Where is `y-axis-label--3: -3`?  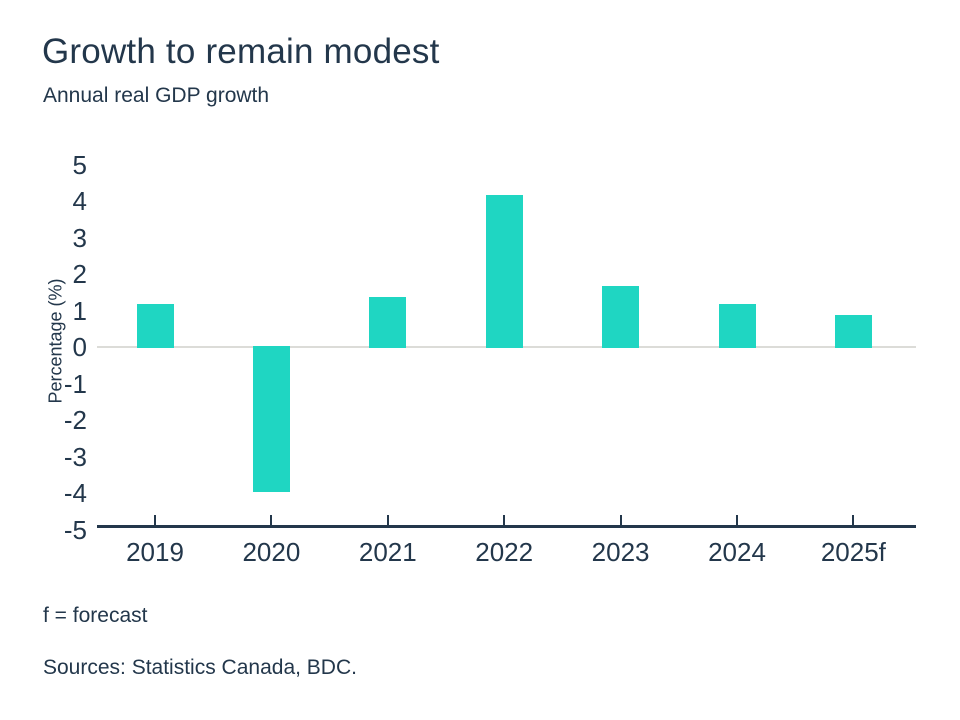
y-axis-label--3: -3 is located at coordinates (75, 456).